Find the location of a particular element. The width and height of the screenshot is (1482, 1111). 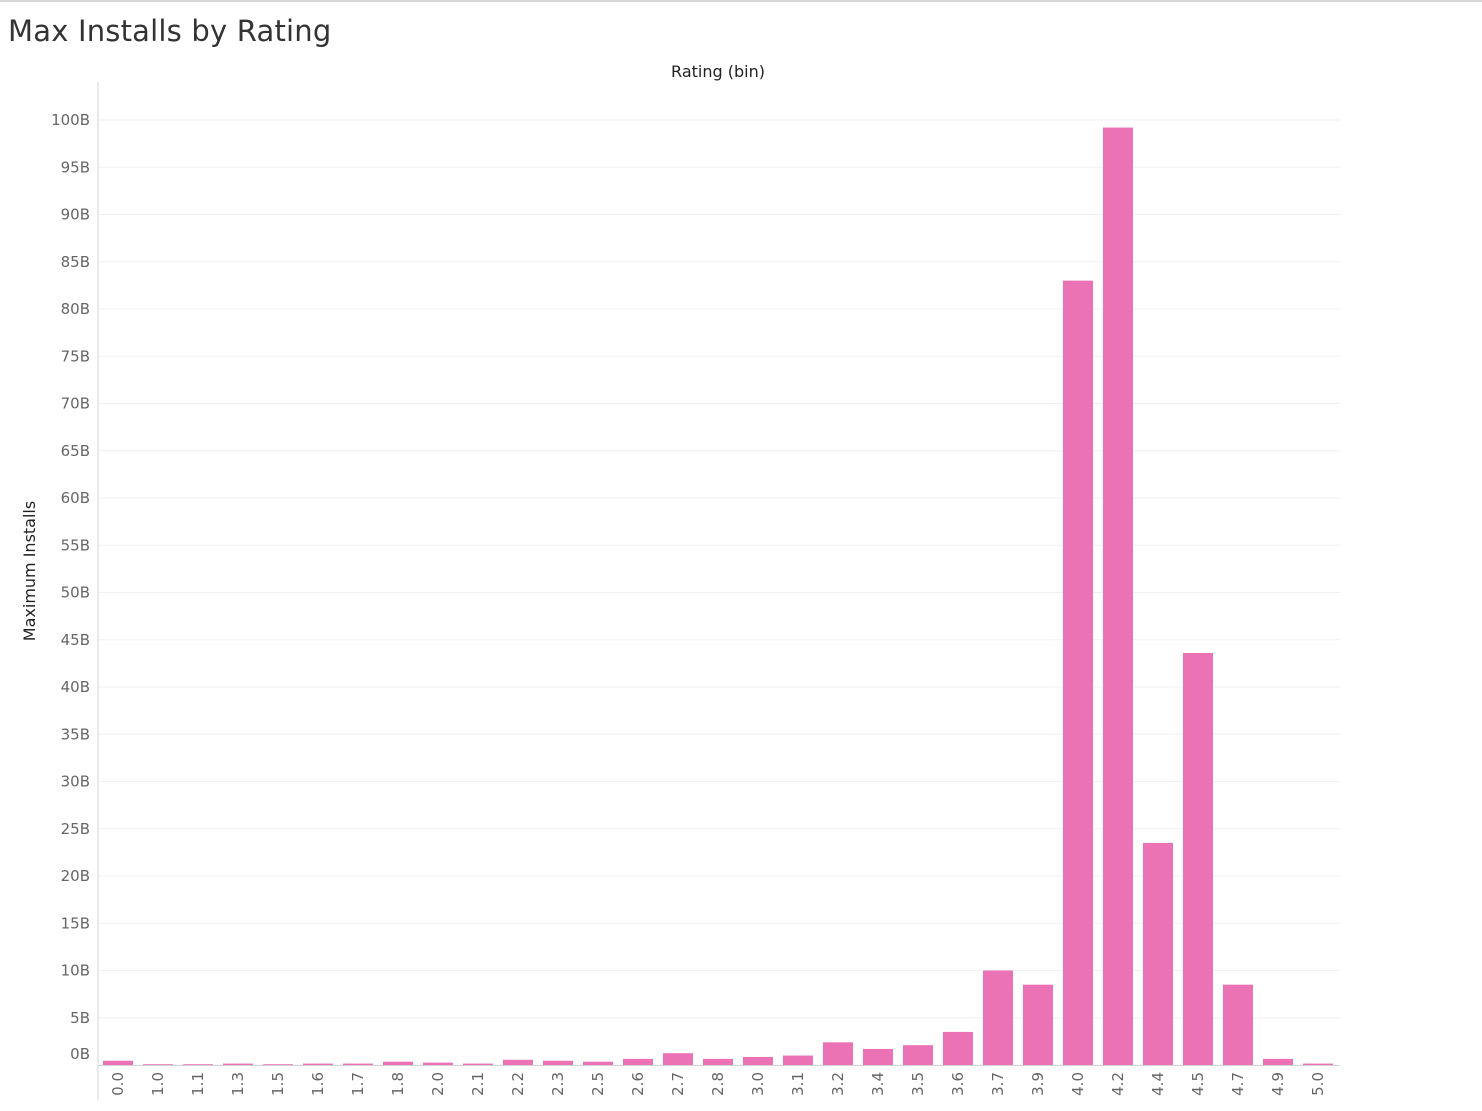

x-tick-label: 2.2 is located at coordinates (518, 1084).